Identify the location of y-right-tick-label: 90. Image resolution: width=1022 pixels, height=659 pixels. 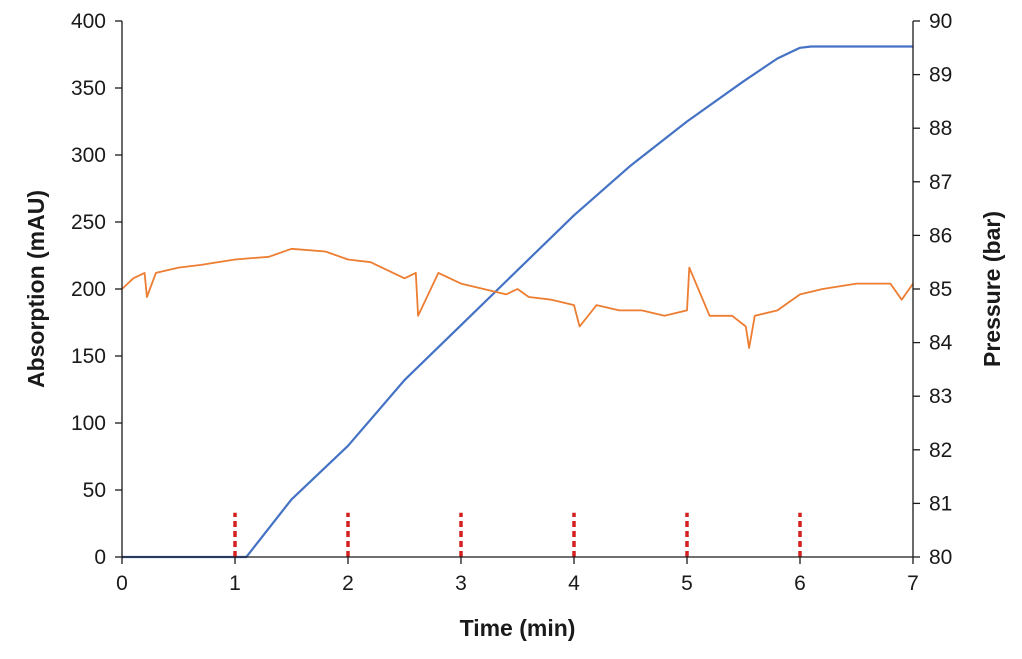
(940, 21).